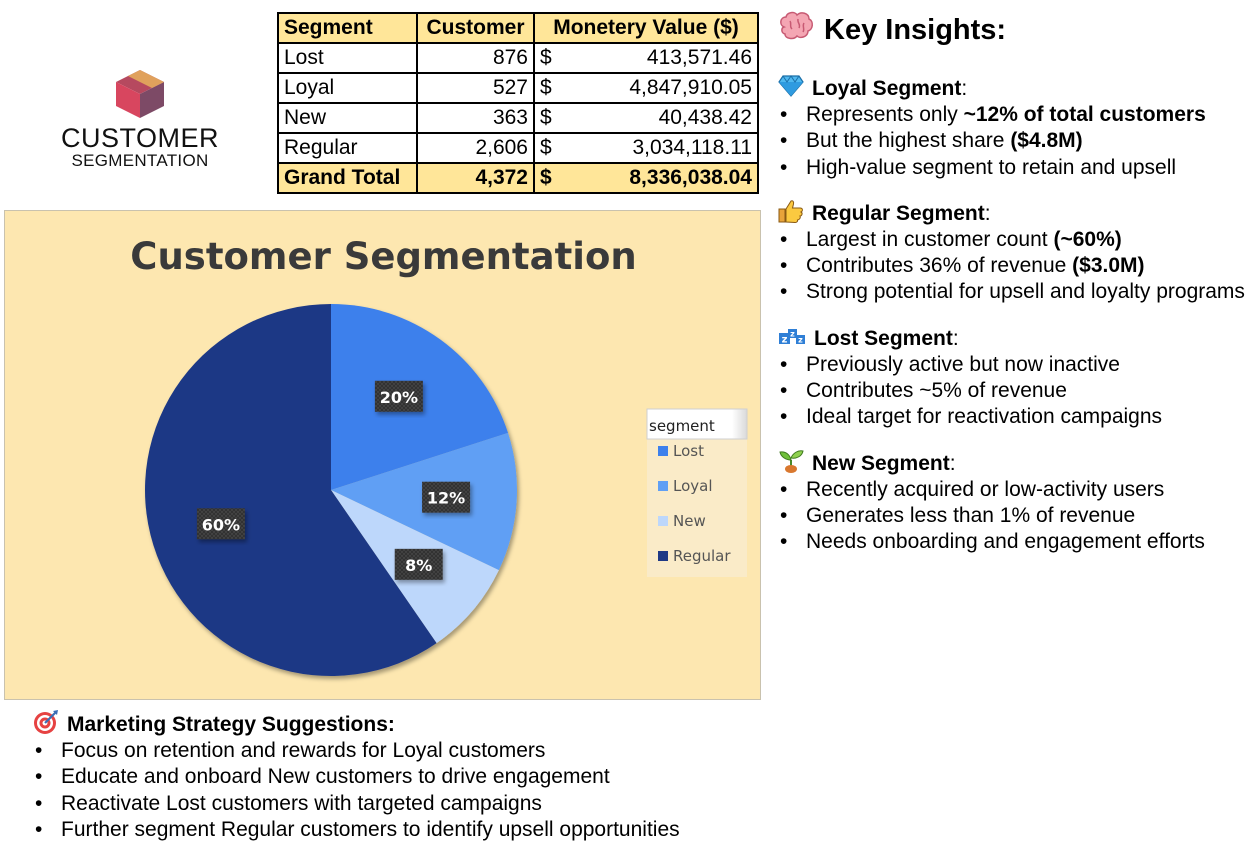  I want to click on table-row: Regular 2,606 $3,034,118.11, so click(518, 148).